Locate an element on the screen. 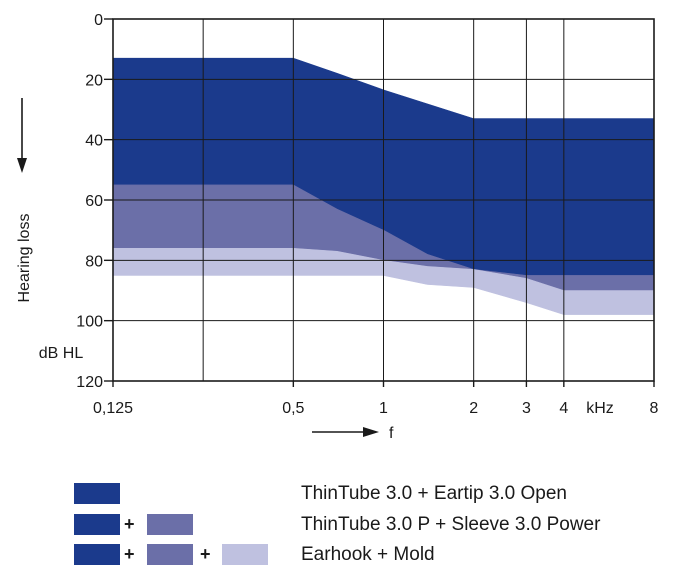  y-tick-label: 120 is located at coordinates (89, 382).